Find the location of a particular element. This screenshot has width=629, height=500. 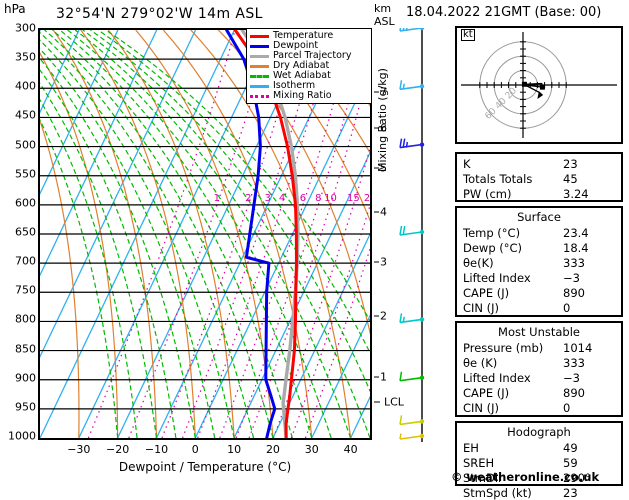

panel-row: θe(K)333 is located at coordinates (539, 262).